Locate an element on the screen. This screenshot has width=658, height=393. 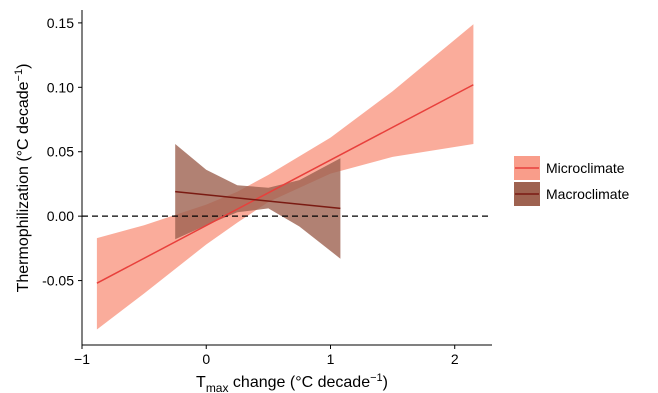
x-axis-title-prefix: T is located at coordinates (201, 382).